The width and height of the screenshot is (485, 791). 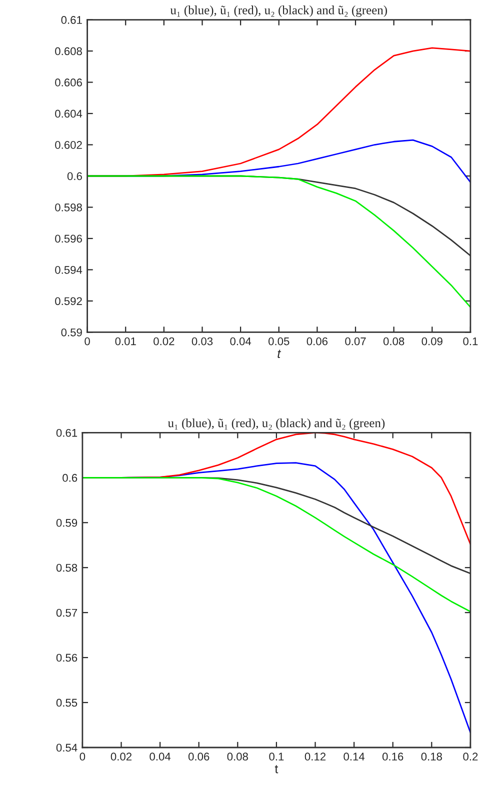 What do you see at coordinates (68, 82) in the screenshot?
I see `y-tick-label: 0.606` at bounding box center [68, 82].